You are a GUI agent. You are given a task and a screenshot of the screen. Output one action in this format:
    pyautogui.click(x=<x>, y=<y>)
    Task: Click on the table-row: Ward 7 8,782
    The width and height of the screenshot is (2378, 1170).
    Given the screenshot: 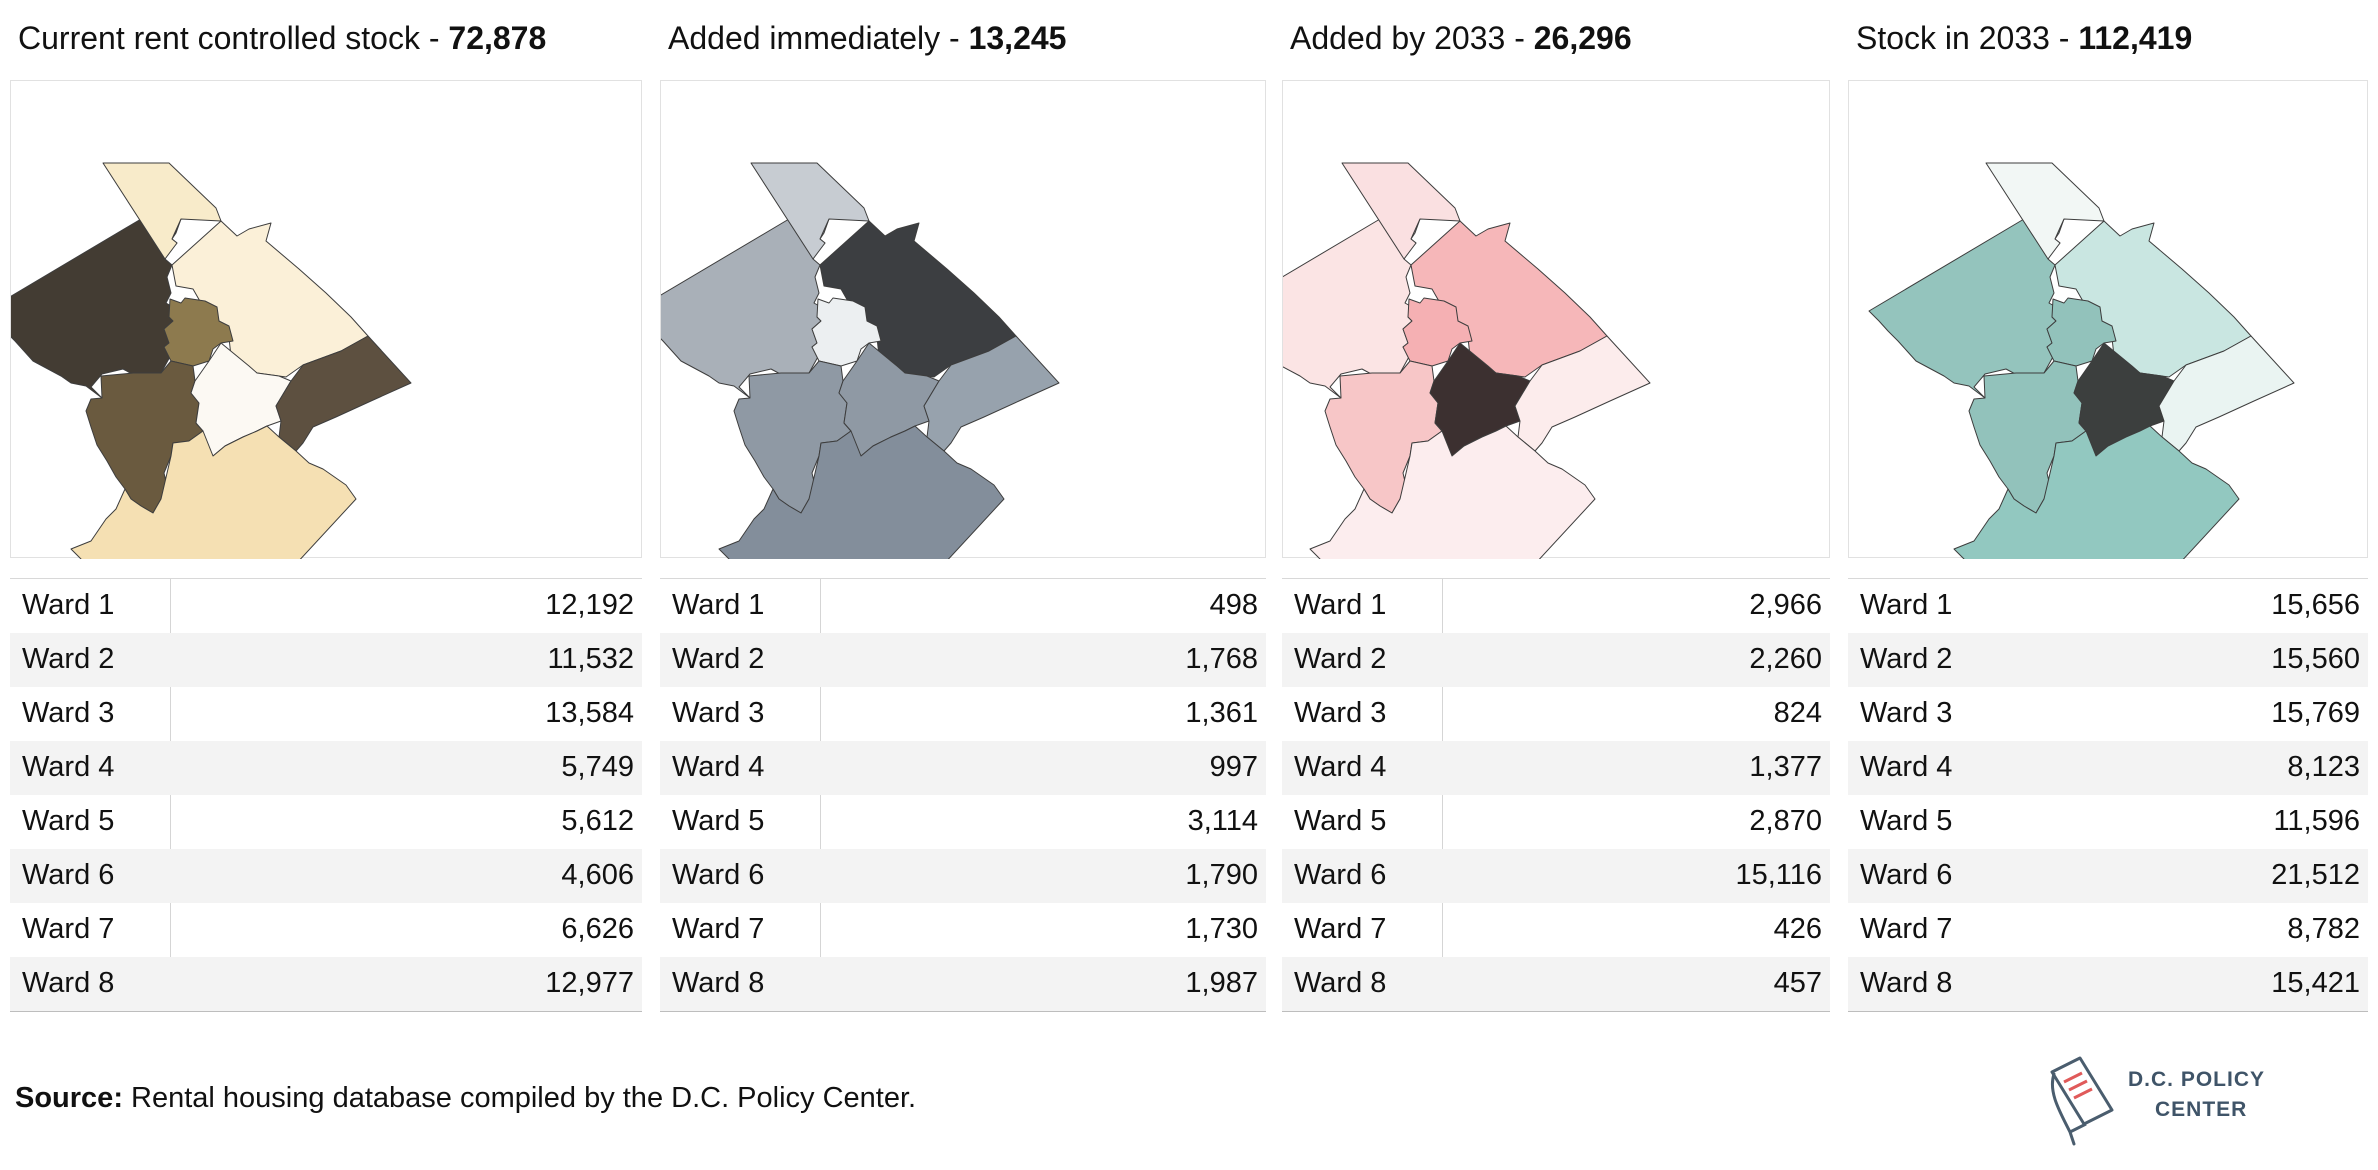 What is the action you would take?
    pyautogui.click(x=2110, y=929)
    